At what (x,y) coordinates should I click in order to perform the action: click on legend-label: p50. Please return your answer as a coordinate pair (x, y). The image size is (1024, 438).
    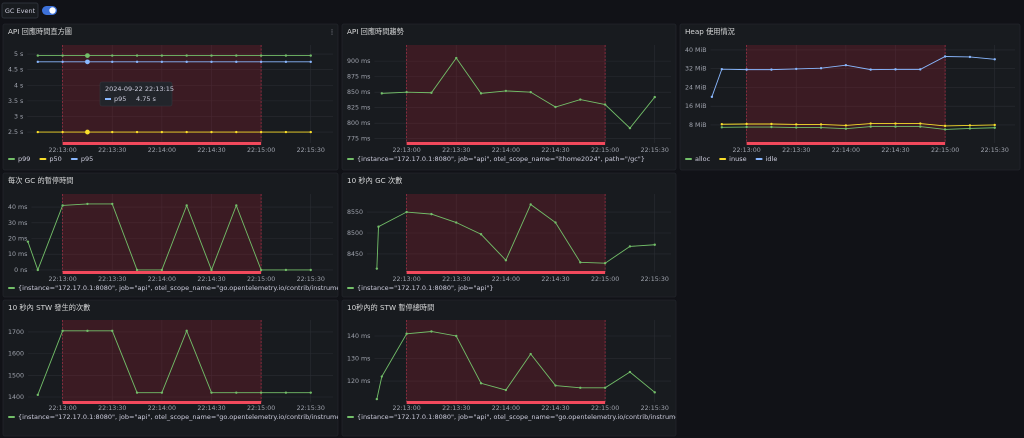
    Looking at the image, I should click on (55, 159).